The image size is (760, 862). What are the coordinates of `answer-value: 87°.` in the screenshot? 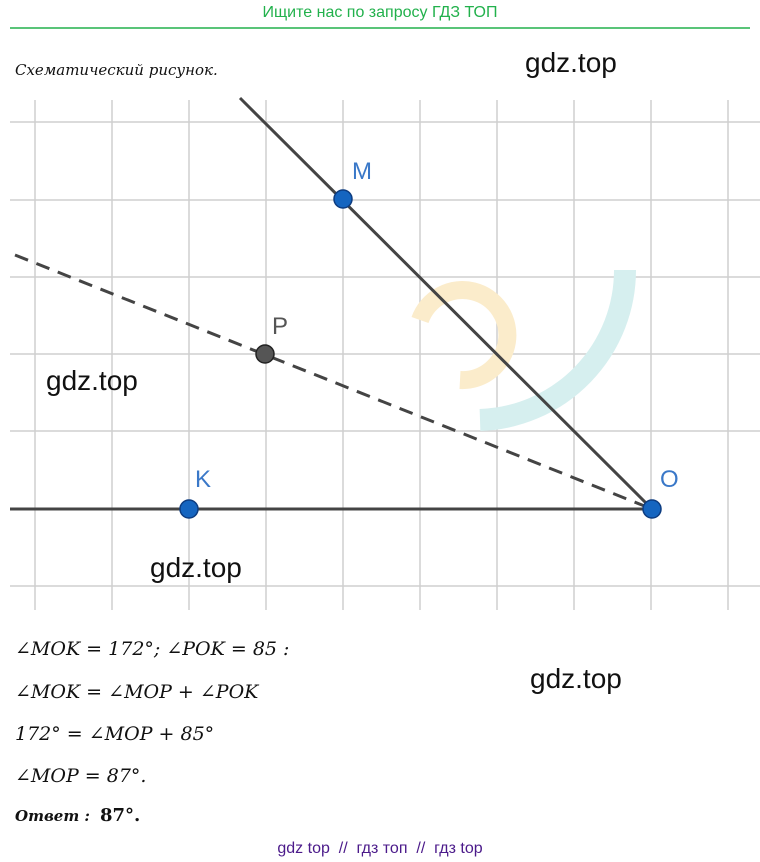 It's located at (120, 815).